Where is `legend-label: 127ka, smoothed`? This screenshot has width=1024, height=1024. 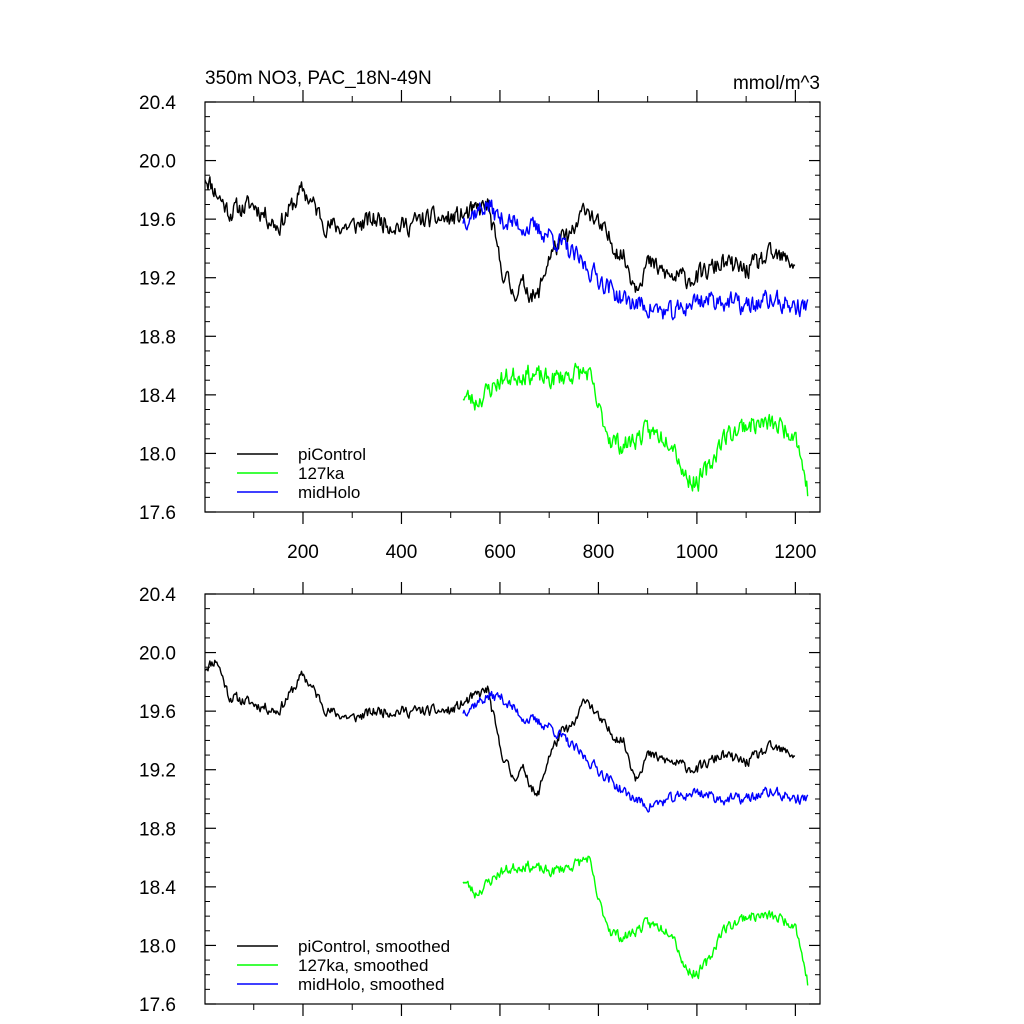
legend-label: 127ka, smoothed is located at coordinates (363, 965).